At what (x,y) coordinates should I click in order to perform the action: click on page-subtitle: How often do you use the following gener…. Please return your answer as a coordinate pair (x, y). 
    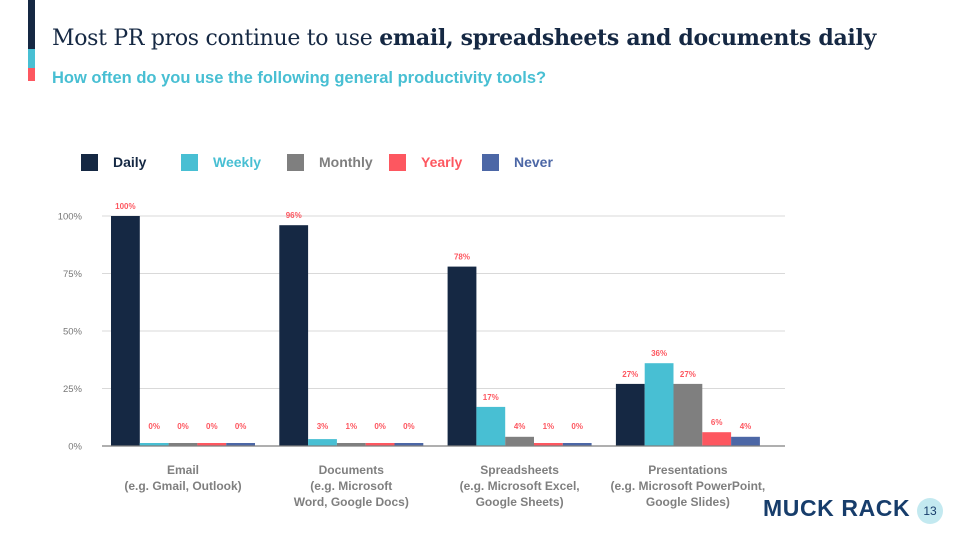
    Looking at the image, I should click on (299, 78).